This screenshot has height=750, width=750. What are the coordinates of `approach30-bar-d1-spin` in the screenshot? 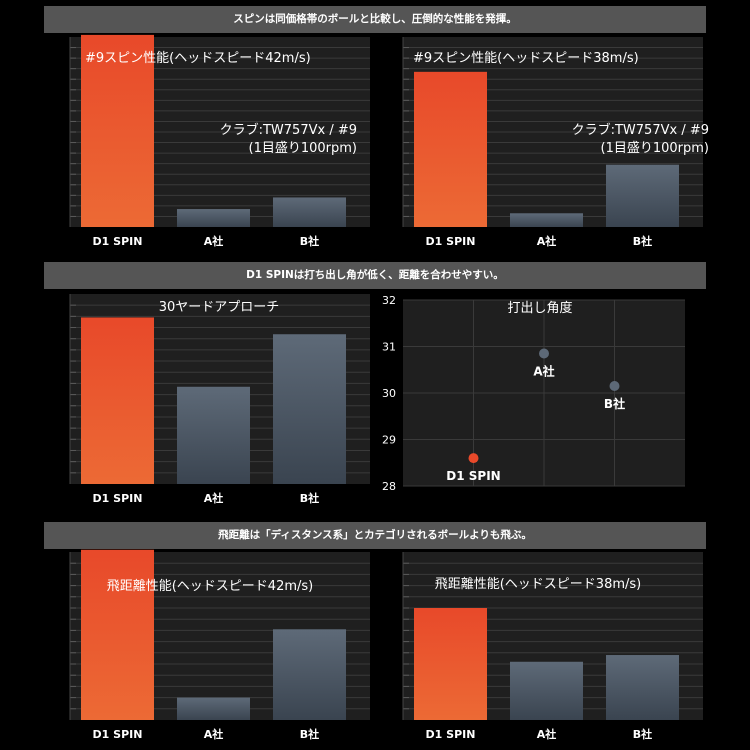 It's located at (117, 400).